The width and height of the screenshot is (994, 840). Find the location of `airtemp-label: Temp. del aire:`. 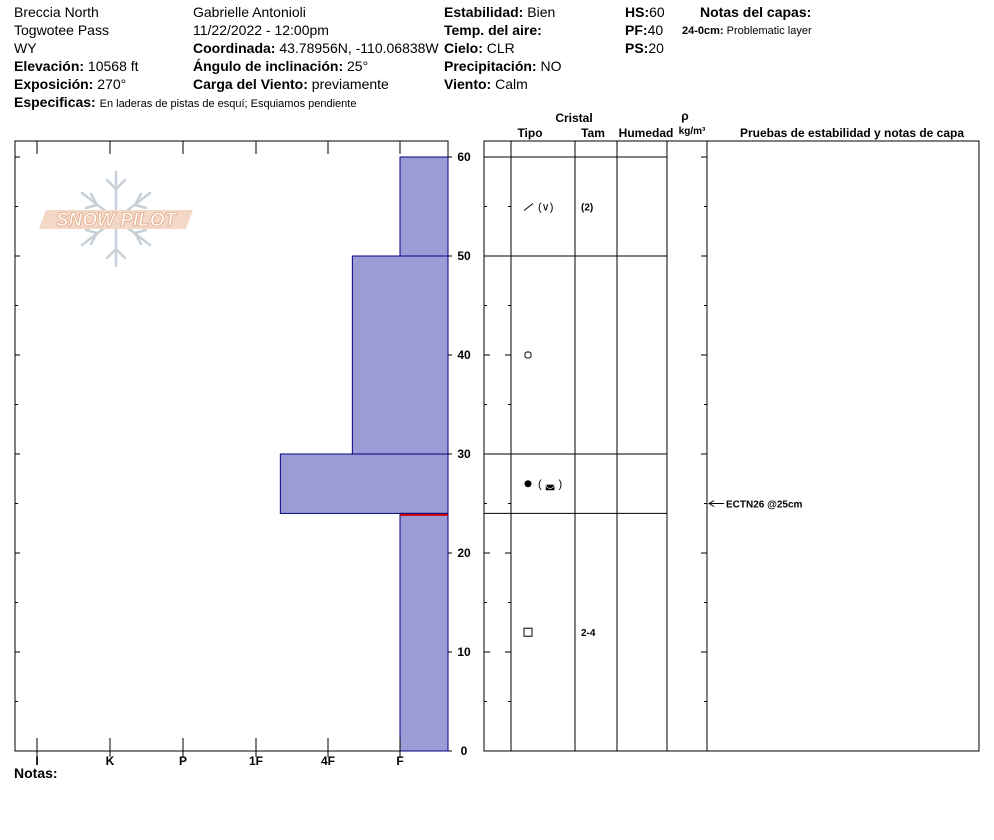

airtemp-label: Temp. del aire: is located at coordinates (493, 30).